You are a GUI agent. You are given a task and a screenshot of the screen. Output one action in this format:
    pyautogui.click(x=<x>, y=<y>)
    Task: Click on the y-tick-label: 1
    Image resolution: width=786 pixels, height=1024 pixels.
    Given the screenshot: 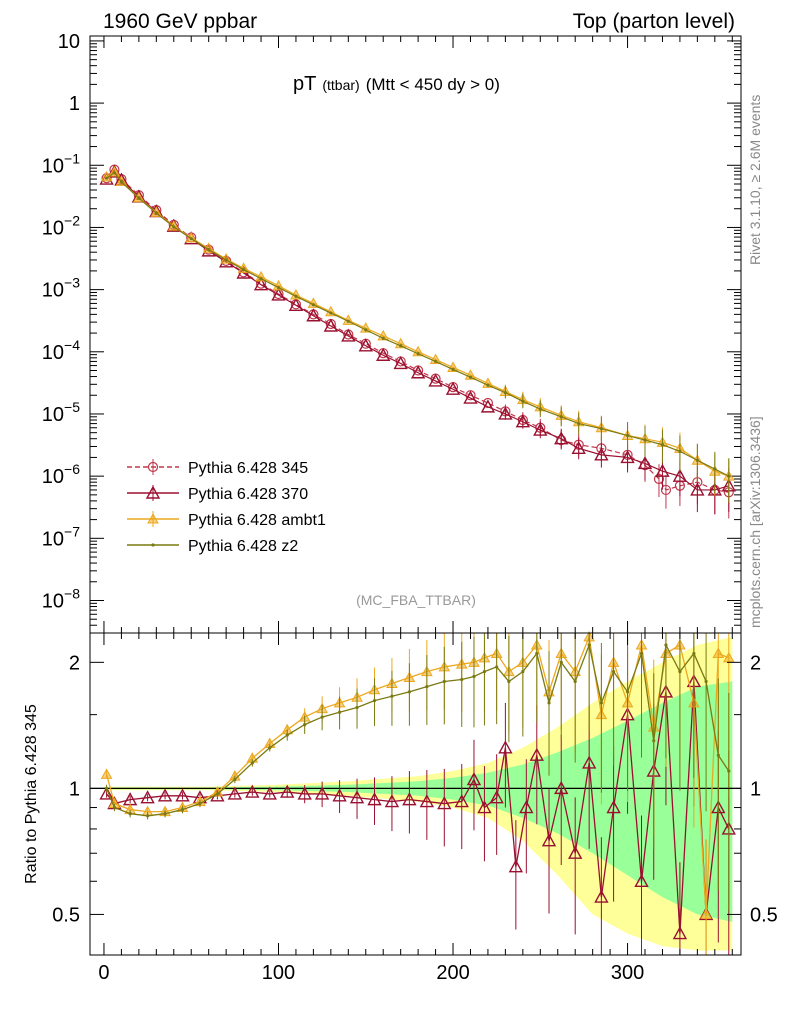 What is the action you would take?
    pyautogui.click(x=74, y=104)
    